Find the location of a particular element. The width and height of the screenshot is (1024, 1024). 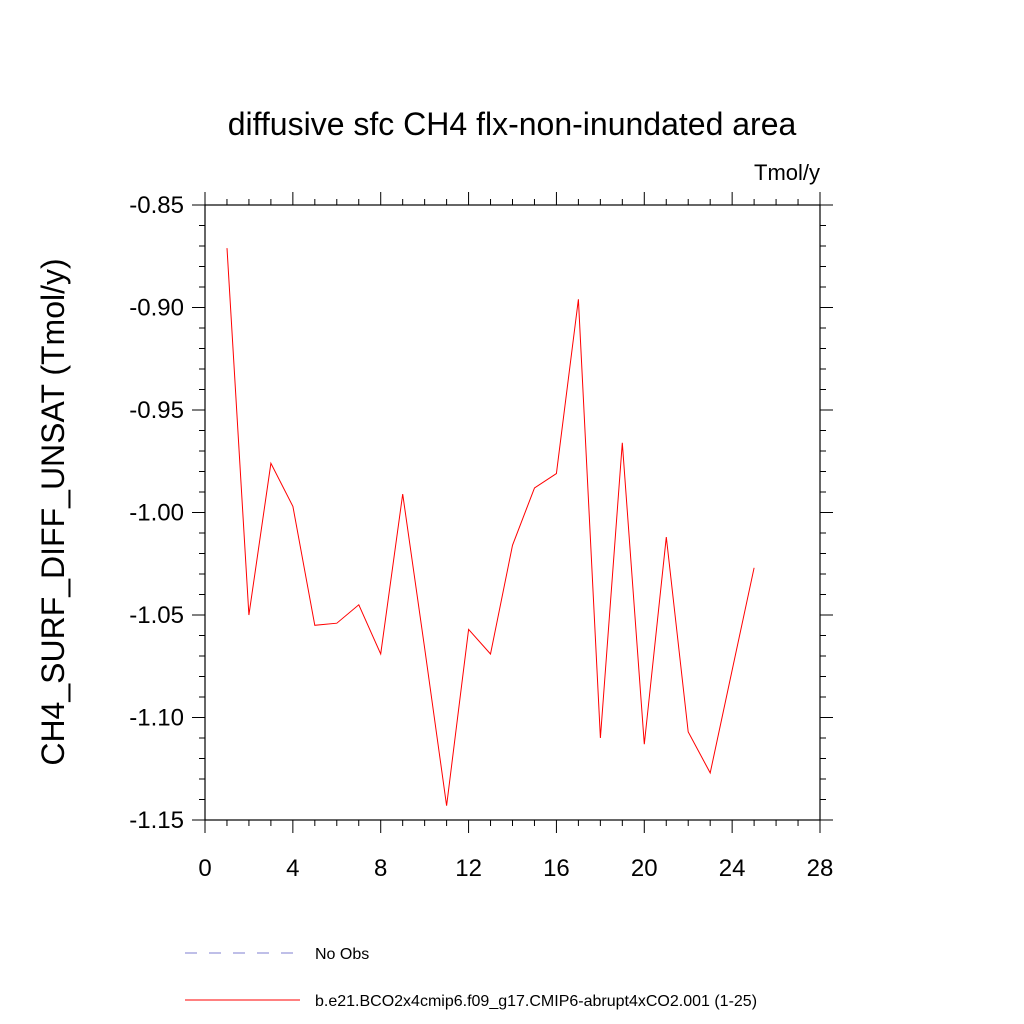

x-tick-label: 16 is located at coordinates (556, 868).